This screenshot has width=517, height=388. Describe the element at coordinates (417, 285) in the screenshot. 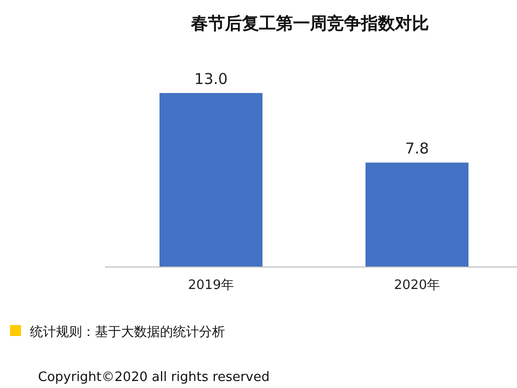

I see `x-tick-label: 2020年` at that location.